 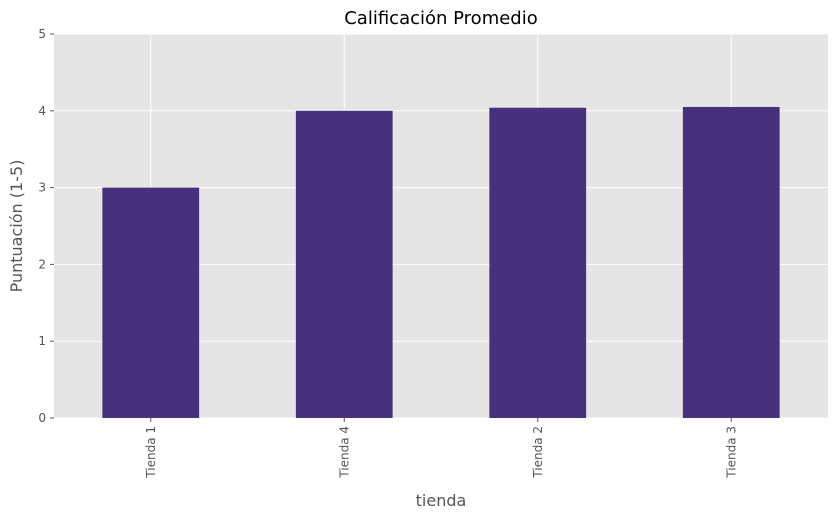 I want to click on chart-title: Calificación Promedio, so click(x=441, y=18).